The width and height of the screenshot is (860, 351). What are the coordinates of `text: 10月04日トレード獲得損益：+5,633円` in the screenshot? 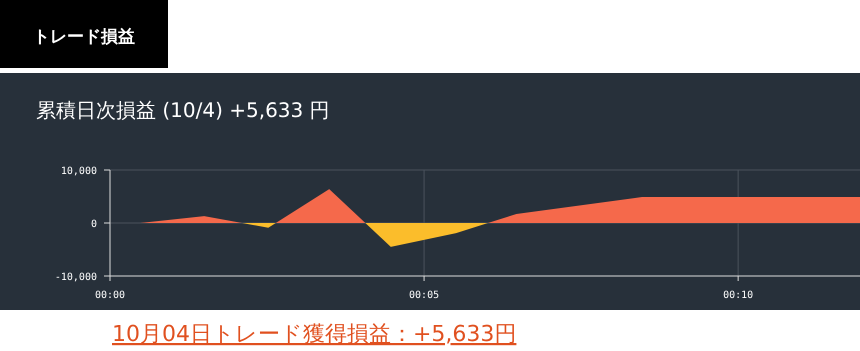 It's located at (314, 334).